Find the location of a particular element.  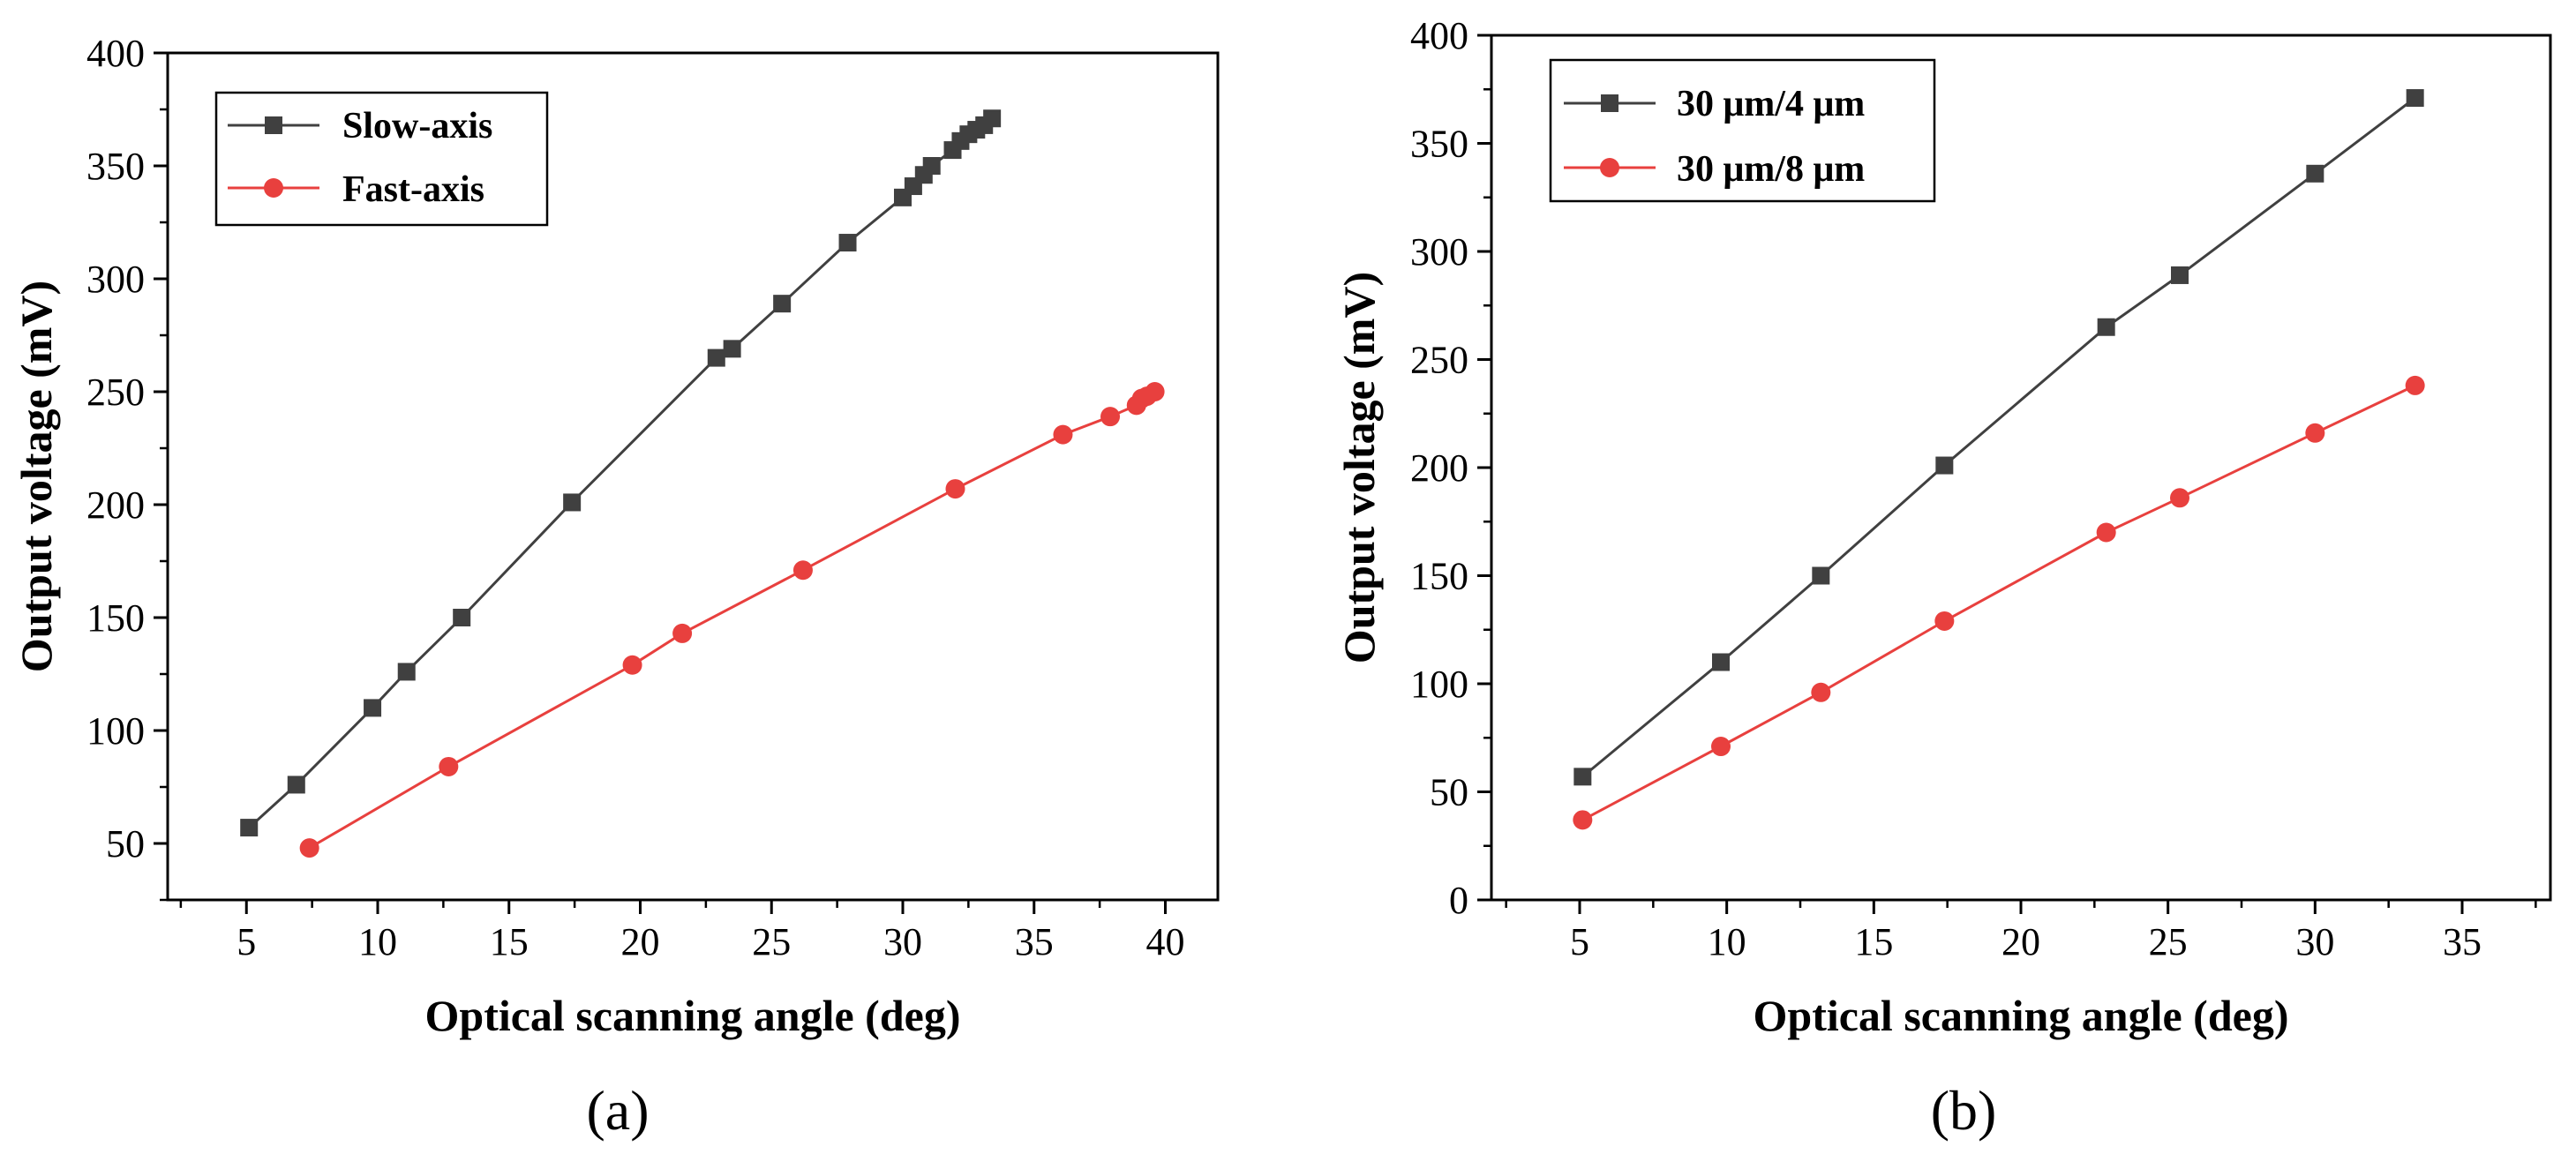

legend-marker-slow-axis is located at coordinates (273, 125).